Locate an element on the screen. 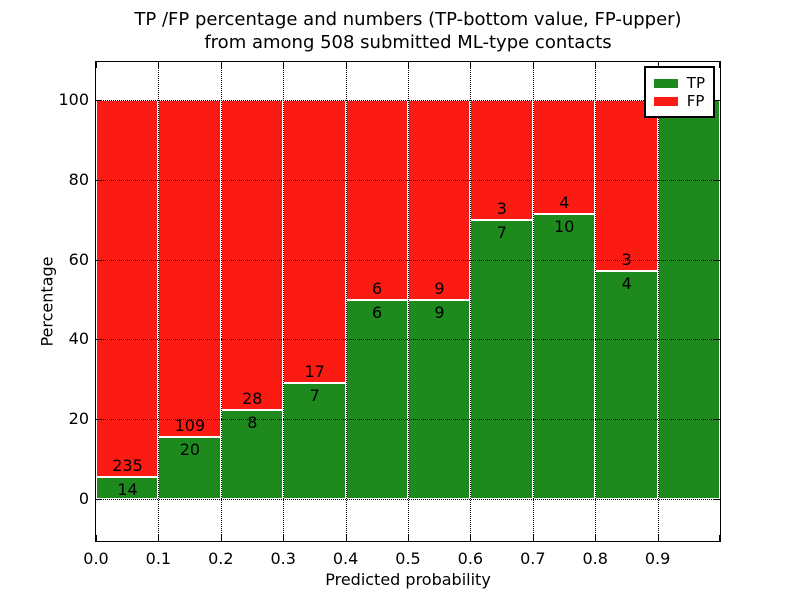 This screenshot has width=800, height=600. x-tick-label: 0.9 is located at coordinates (657, 558).